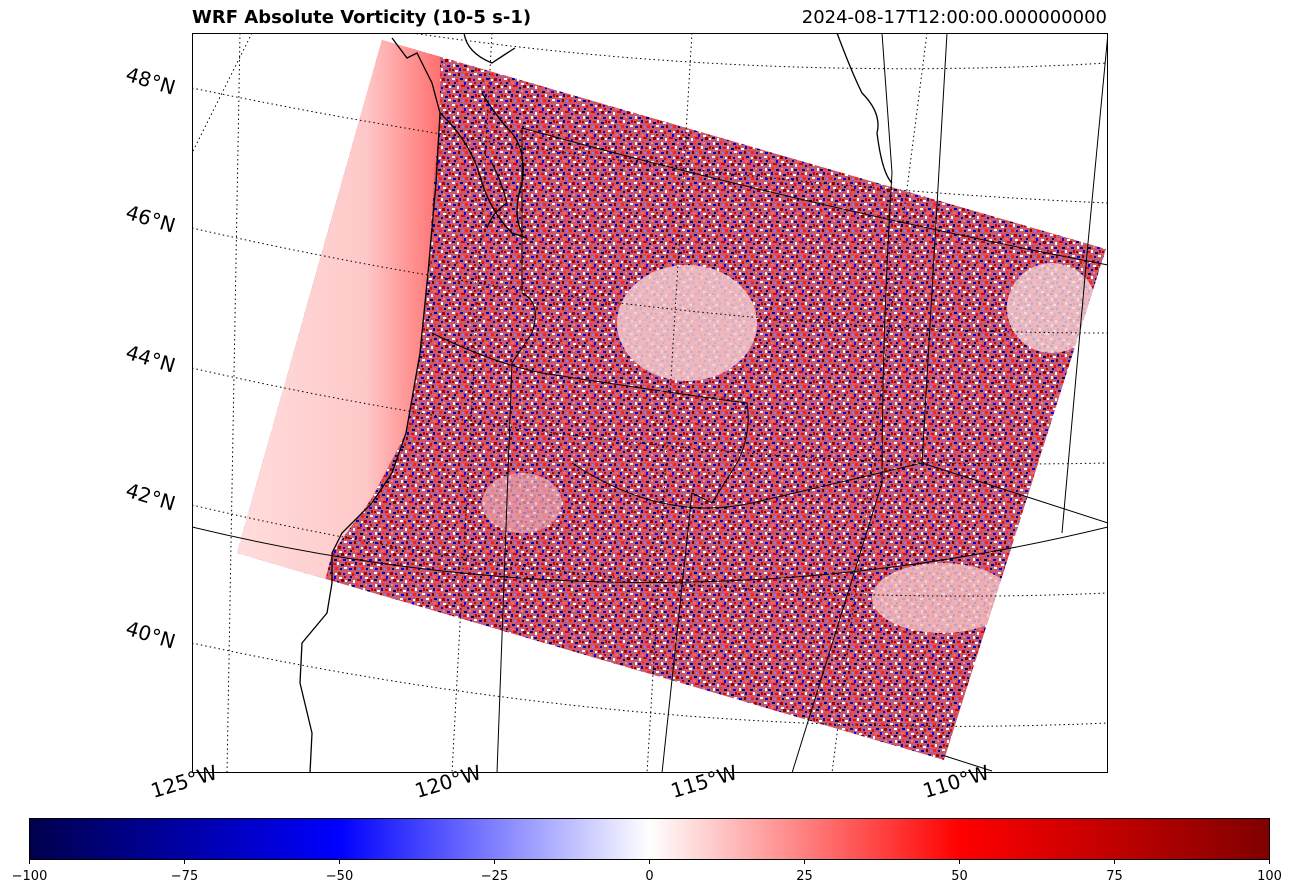 This screenshot has height=893, width=1292. I want to click on colorbar-tick-label: −50, so click(339, 876).